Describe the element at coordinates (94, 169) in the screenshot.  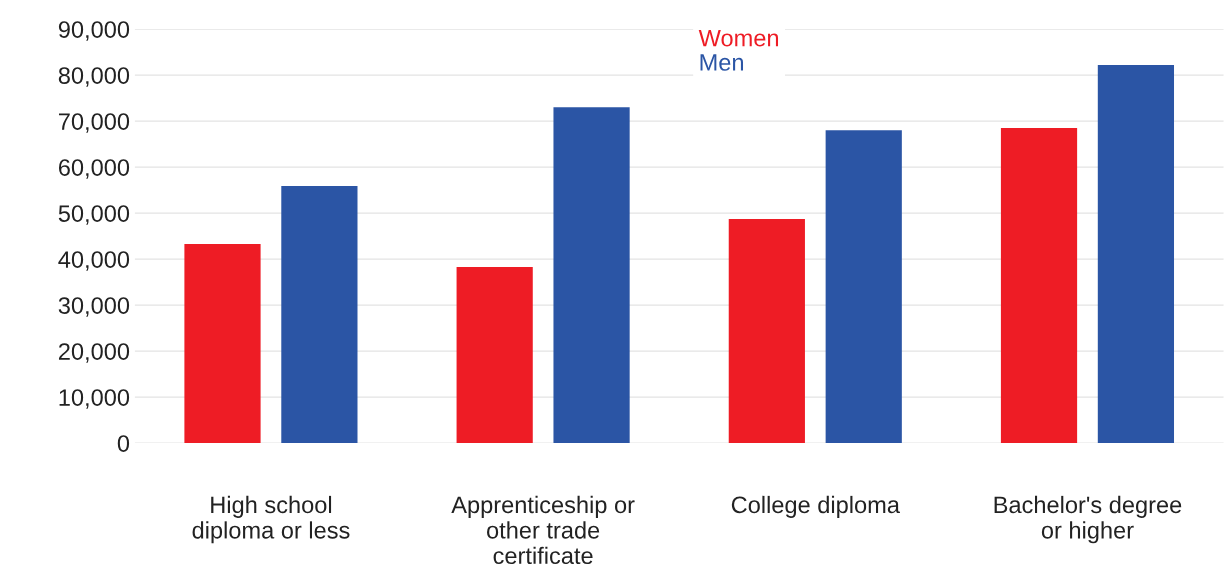
I see `y-tick-label: 60,000` at that location.